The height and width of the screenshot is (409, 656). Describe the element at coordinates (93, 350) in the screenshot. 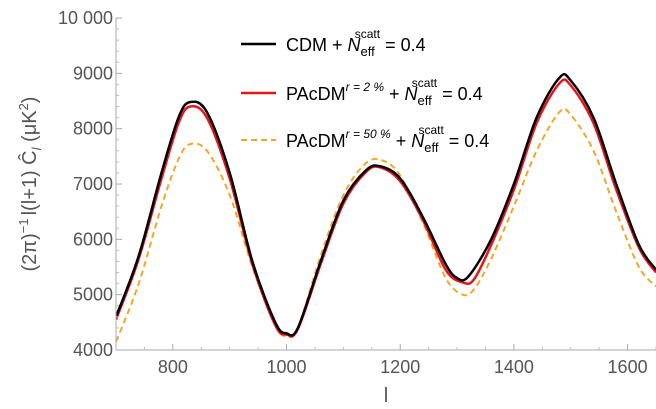

I see `y-tick-label: 4000` at that location.